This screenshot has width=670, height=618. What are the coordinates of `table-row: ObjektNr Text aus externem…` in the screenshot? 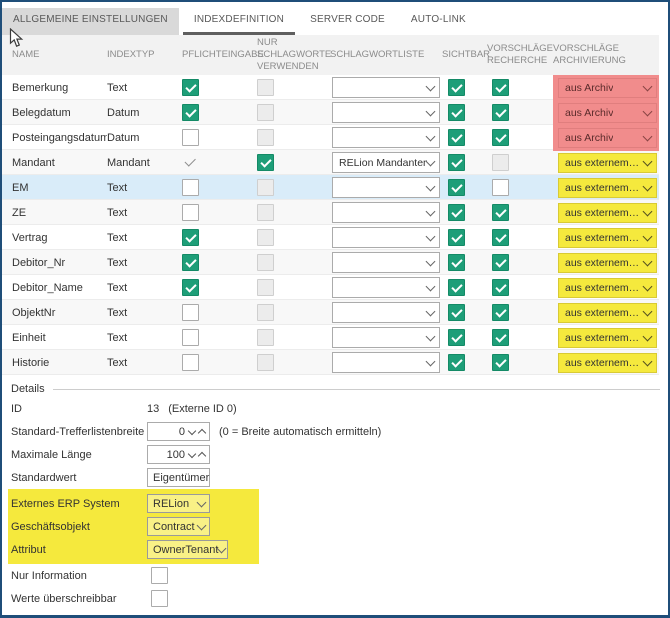 It's located at (330, 312).